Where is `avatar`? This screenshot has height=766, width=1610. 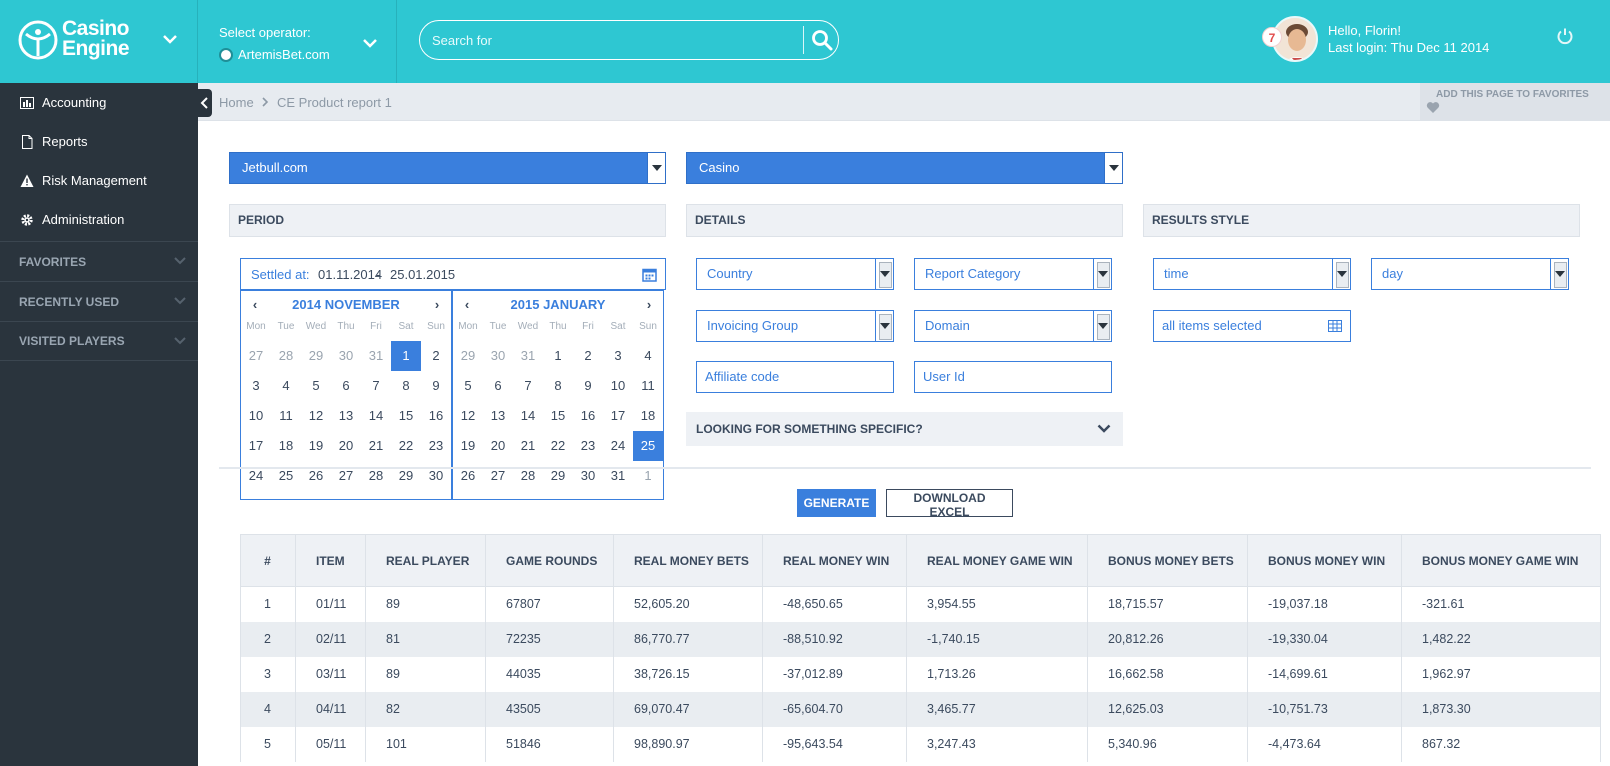 avatar is located at coordinates (1295, 39).